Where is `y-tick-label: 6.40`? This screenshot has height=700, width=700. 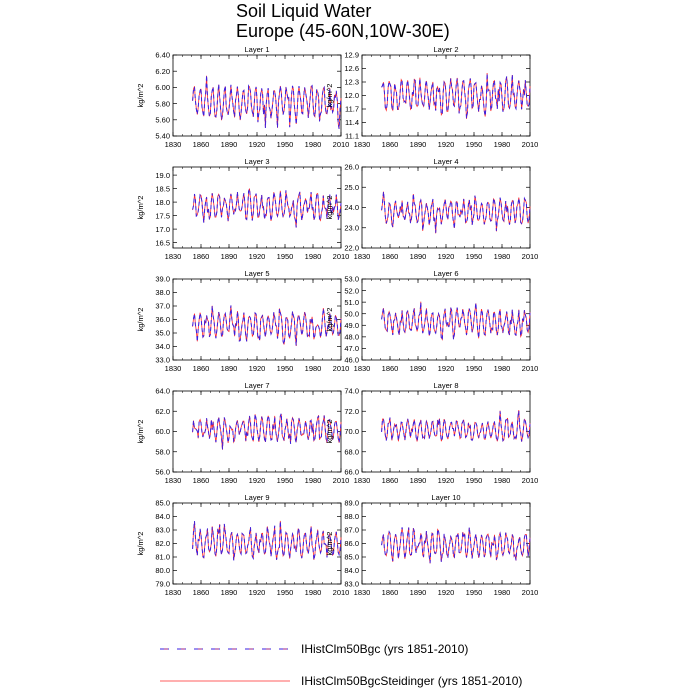
y-tick-label: 6.40 is located at coordinates (162, 55).